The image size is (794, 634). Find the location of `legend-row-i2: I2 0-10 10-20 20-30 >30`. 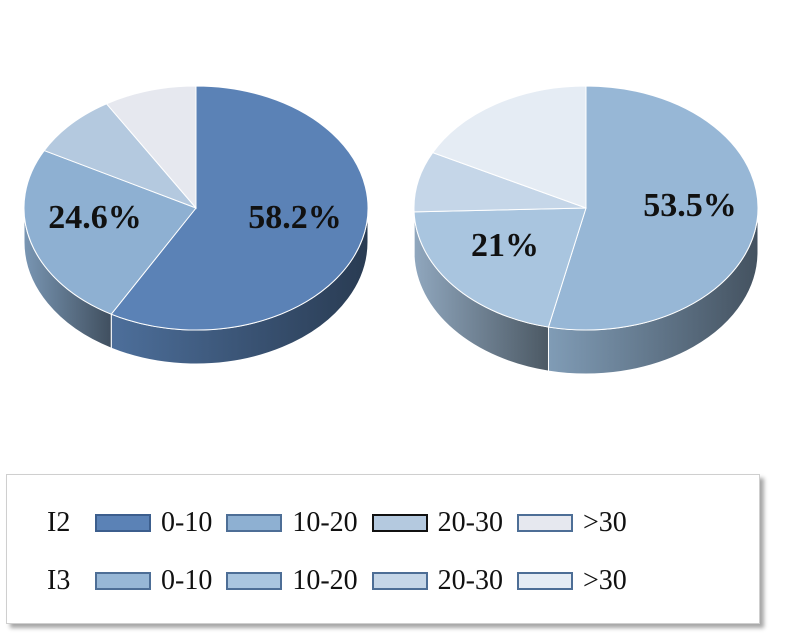

legend-row-i2: I2 0-10 10-20 20-30 >30 is located at coordinates (324, 523).